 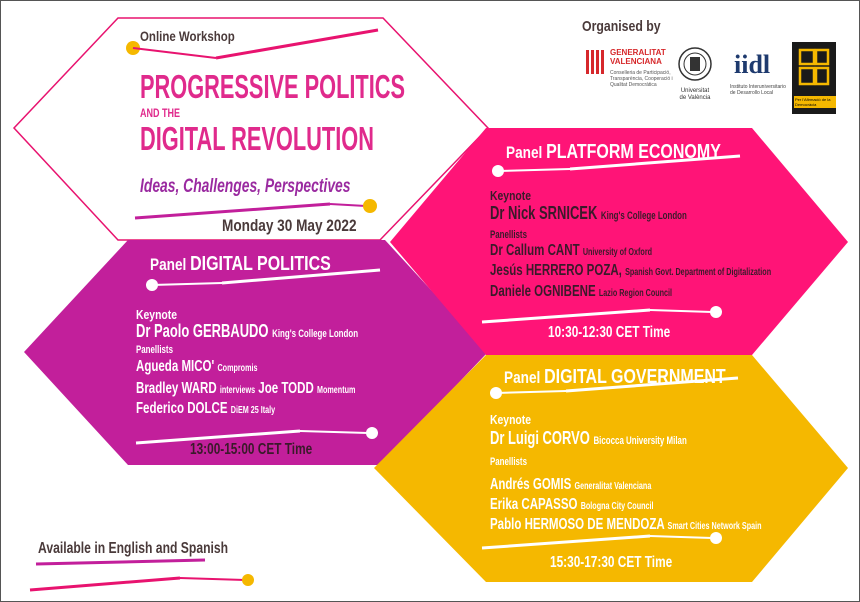 I want to click on dg-p1-name: Andrés GOMIS, so click(x=531, y=484).